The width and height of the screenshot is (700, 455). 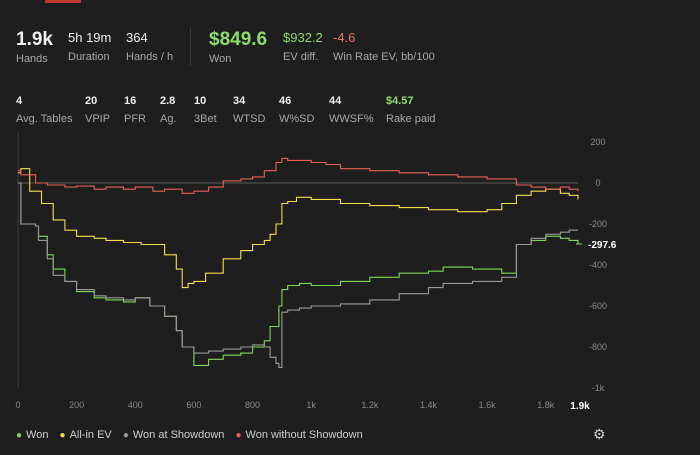 I want to click on y-tick-label: -800, so click(x=598, y=347).